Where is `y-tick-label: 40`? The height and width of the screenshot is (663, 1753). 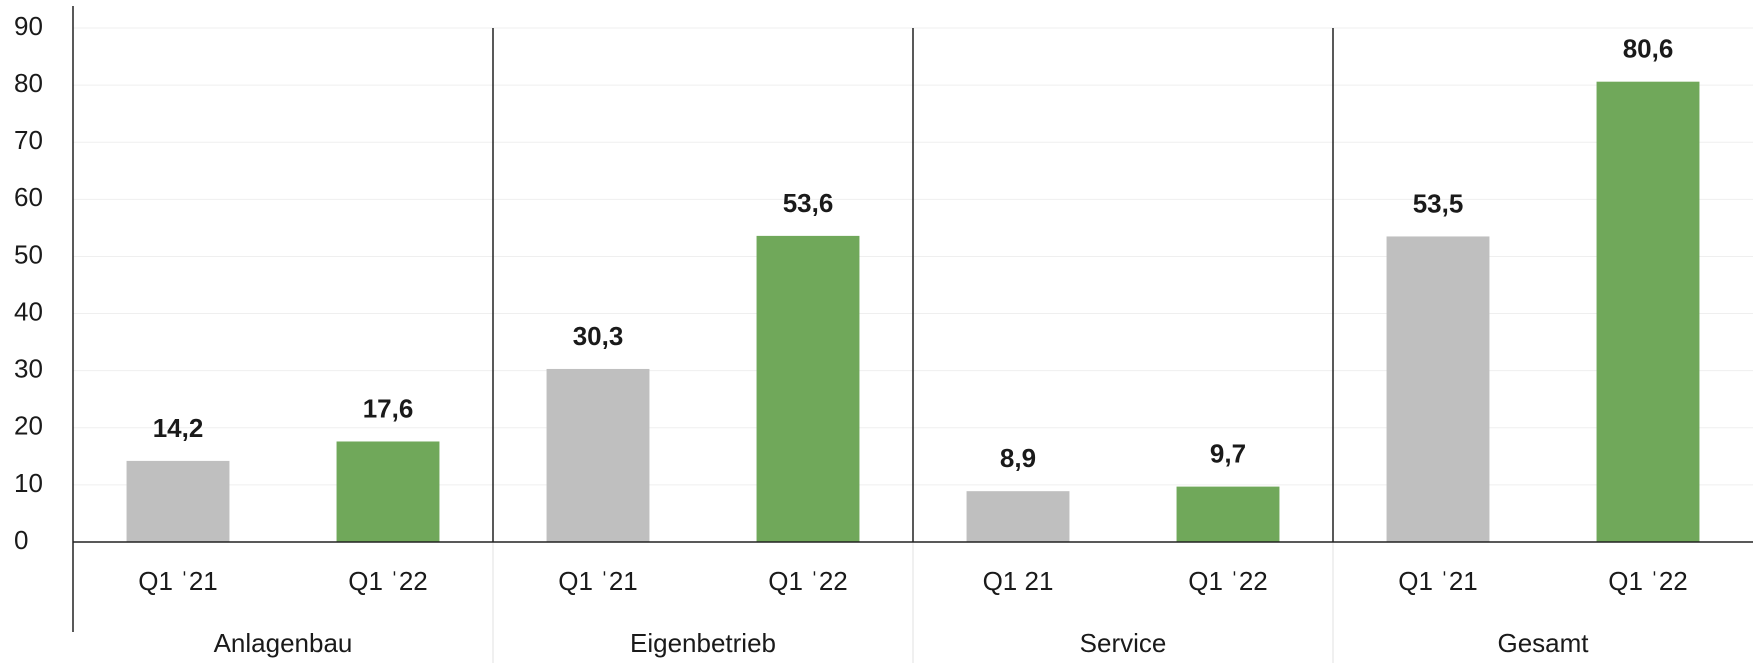
y-tick-label: 40 is located at coordinates (28, 311).